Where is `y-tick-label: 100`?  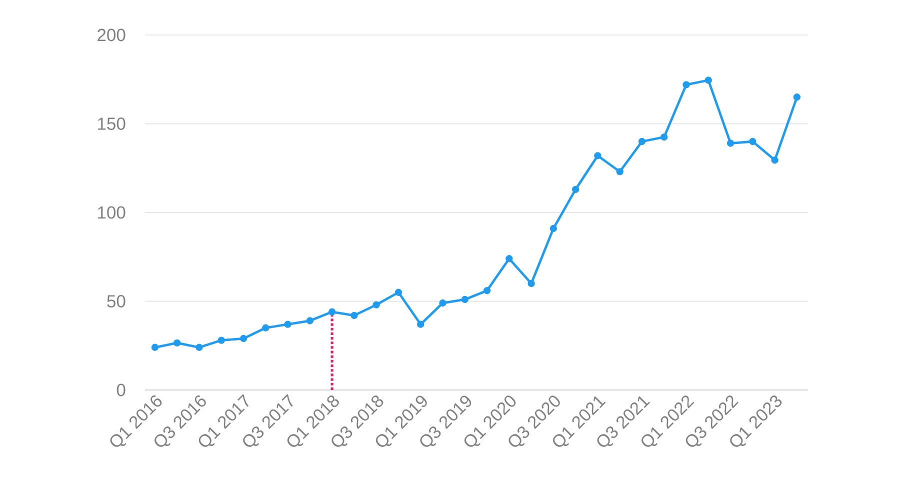
y-tick-label: 100 is located at coordinates (112, 212).